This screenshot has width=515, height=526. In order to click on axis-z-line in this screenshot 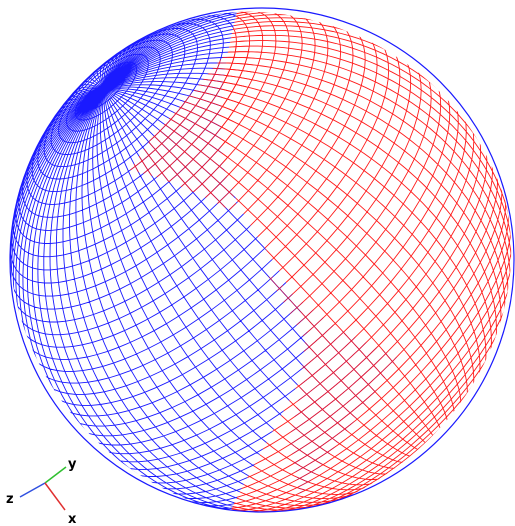, I will do `click(32, 490)`.